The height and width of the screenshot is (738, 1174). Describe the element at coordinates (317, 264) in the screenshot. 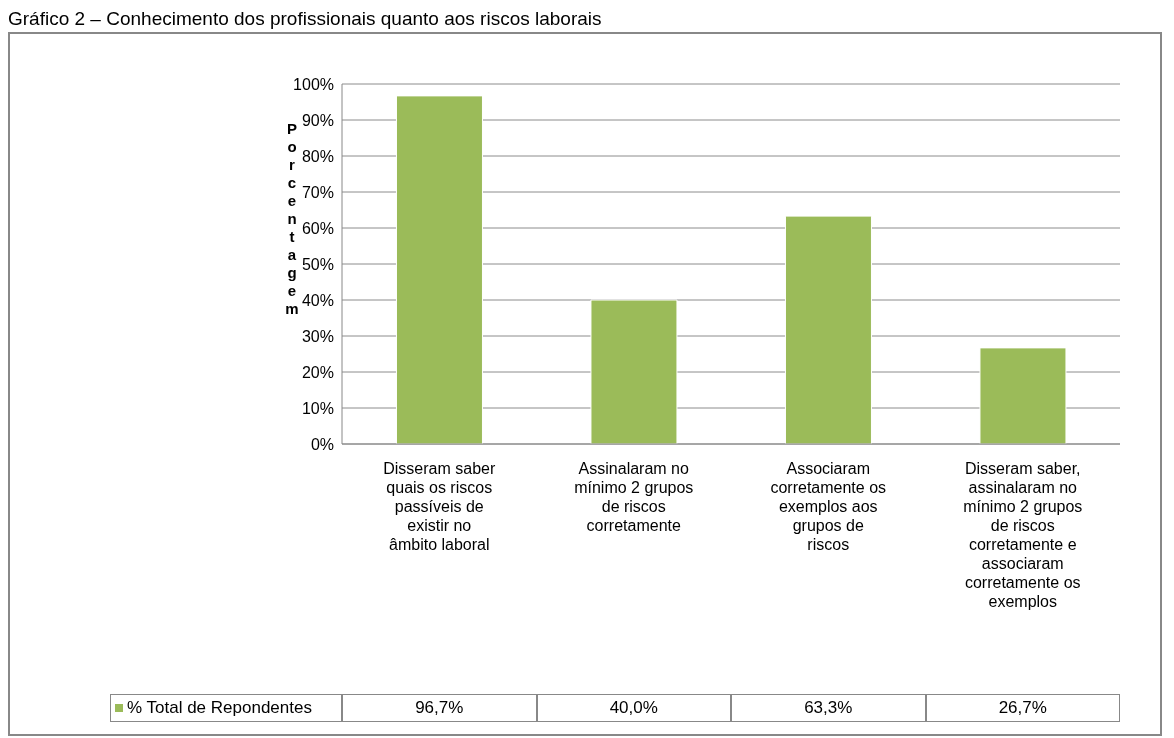

I see `y-tick-label: 50%` at that location.